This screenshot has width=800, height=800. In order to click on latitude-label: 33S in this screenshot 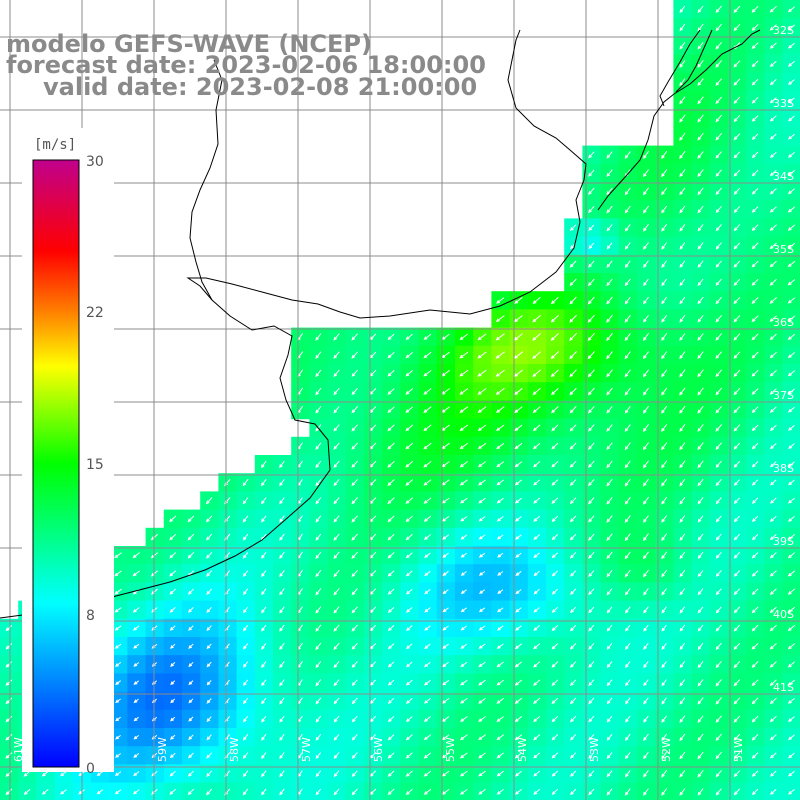, I will do `click(783, 103)`.